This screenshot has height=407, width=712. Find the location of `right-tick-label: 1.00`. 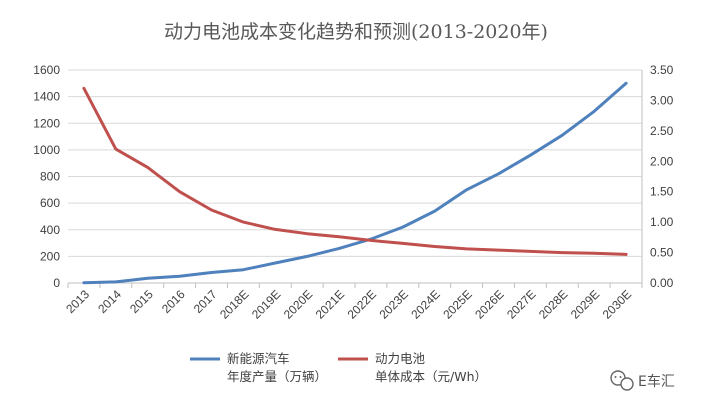

right-tick-label: 1.00 is located at coordinates (662, 222).